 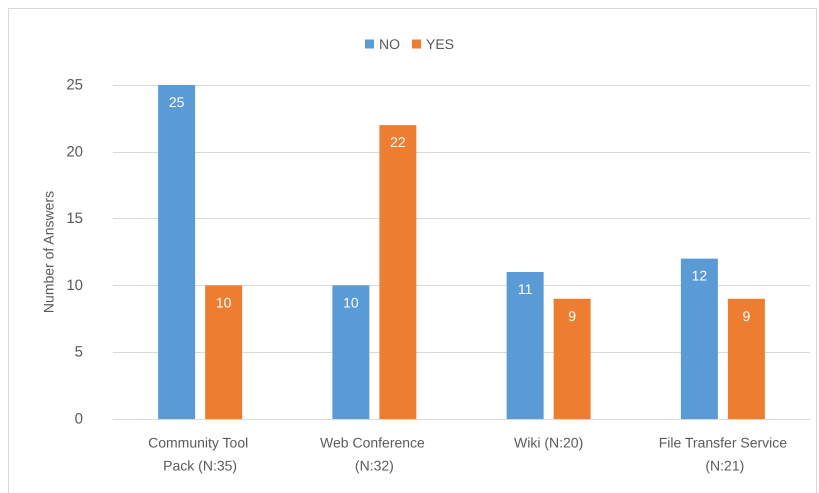 What do you see at coordinates (74, 85) in the screenshot?
I see `y-tick-label: 25` at bounding box center [74, 85].